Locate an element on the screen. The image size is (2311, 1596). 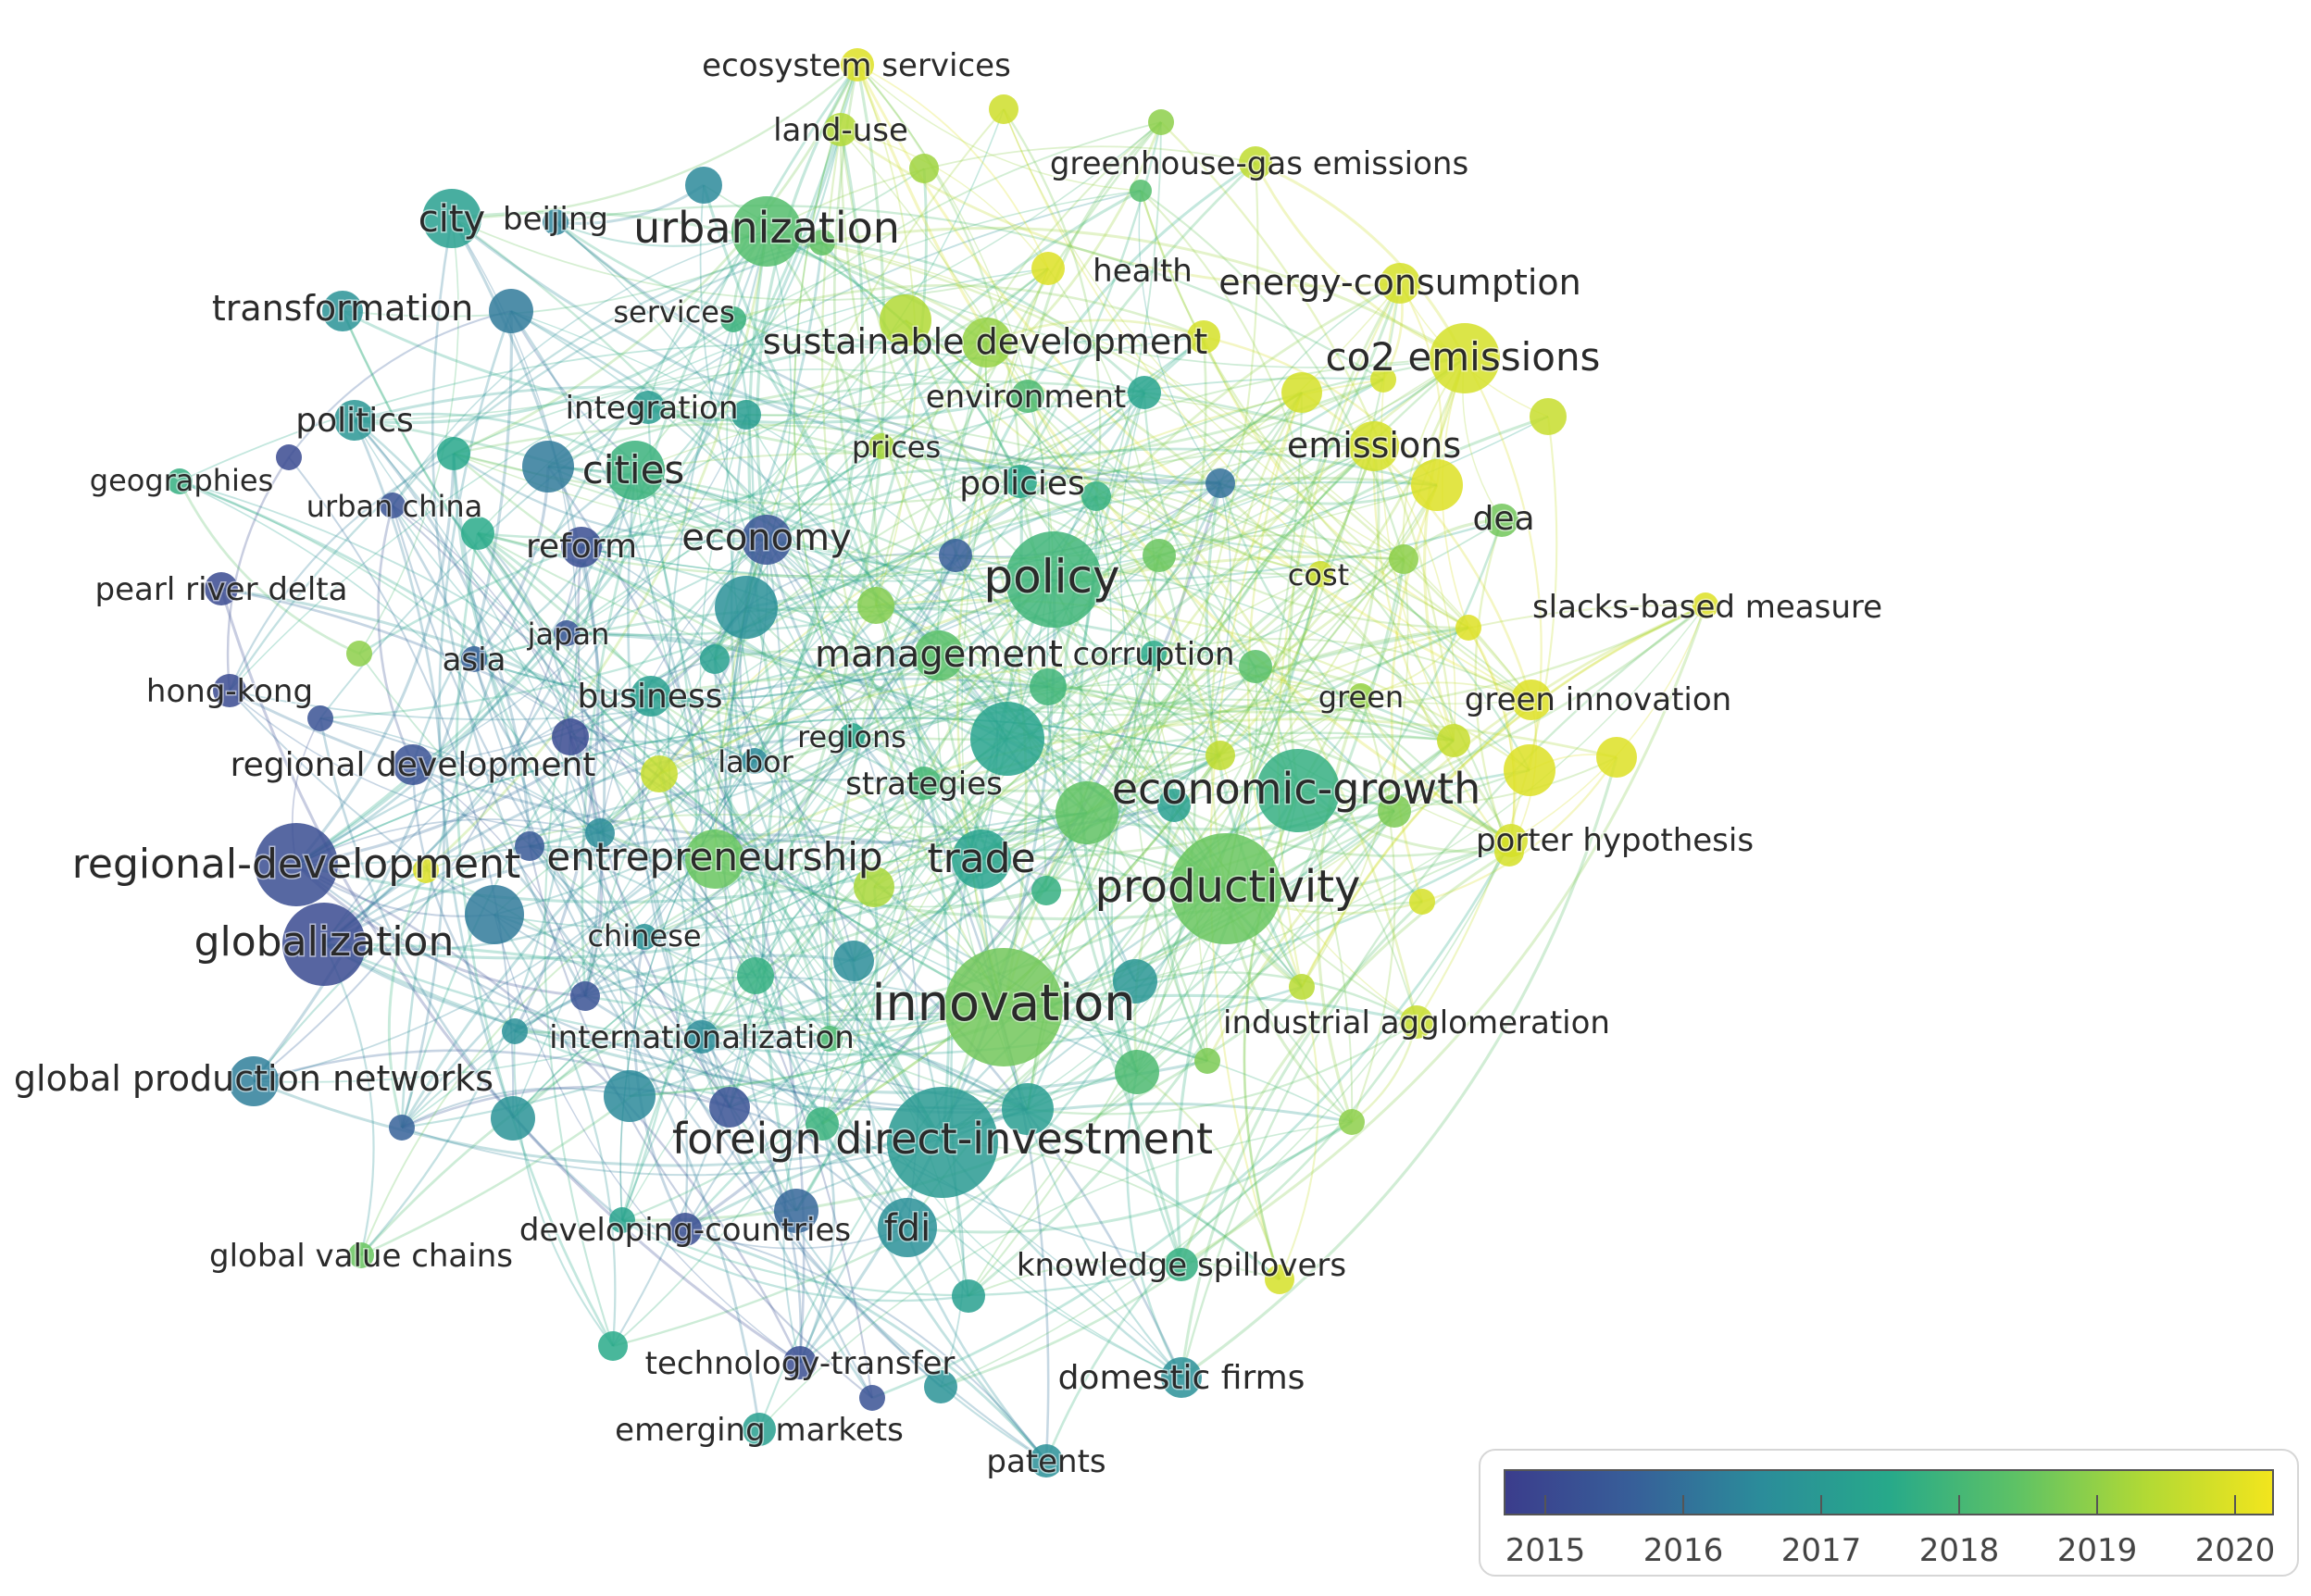
node-pearl-river-delta is located at coordinates (221, 588).